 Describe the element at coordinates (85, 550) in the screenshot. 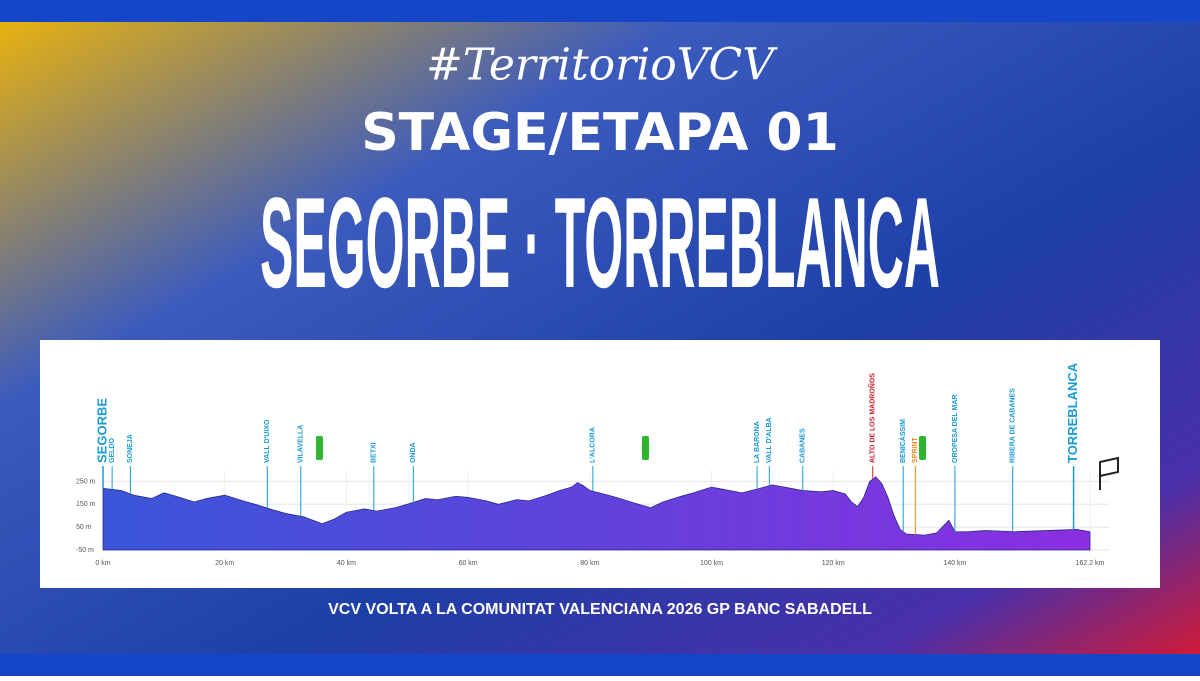

I see `y-tick-label: -50 m` at that location.